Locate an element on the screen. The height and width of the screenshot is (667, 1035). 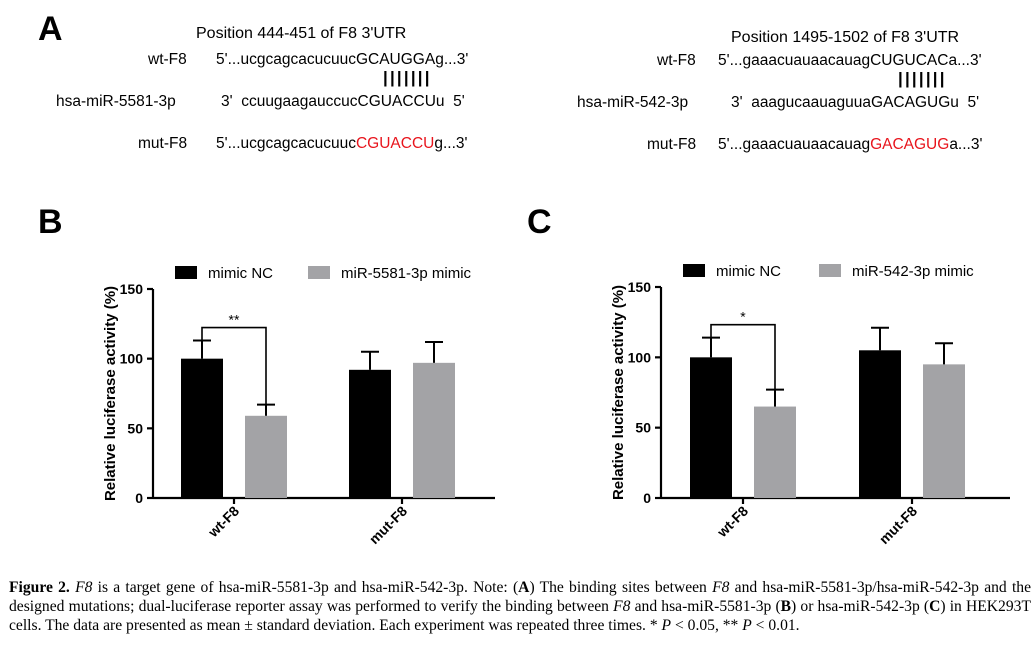
left-mut-sequence: 5'...ucgcagcacucuucCGUACCUg...3' is located at coordinates (341, 144).